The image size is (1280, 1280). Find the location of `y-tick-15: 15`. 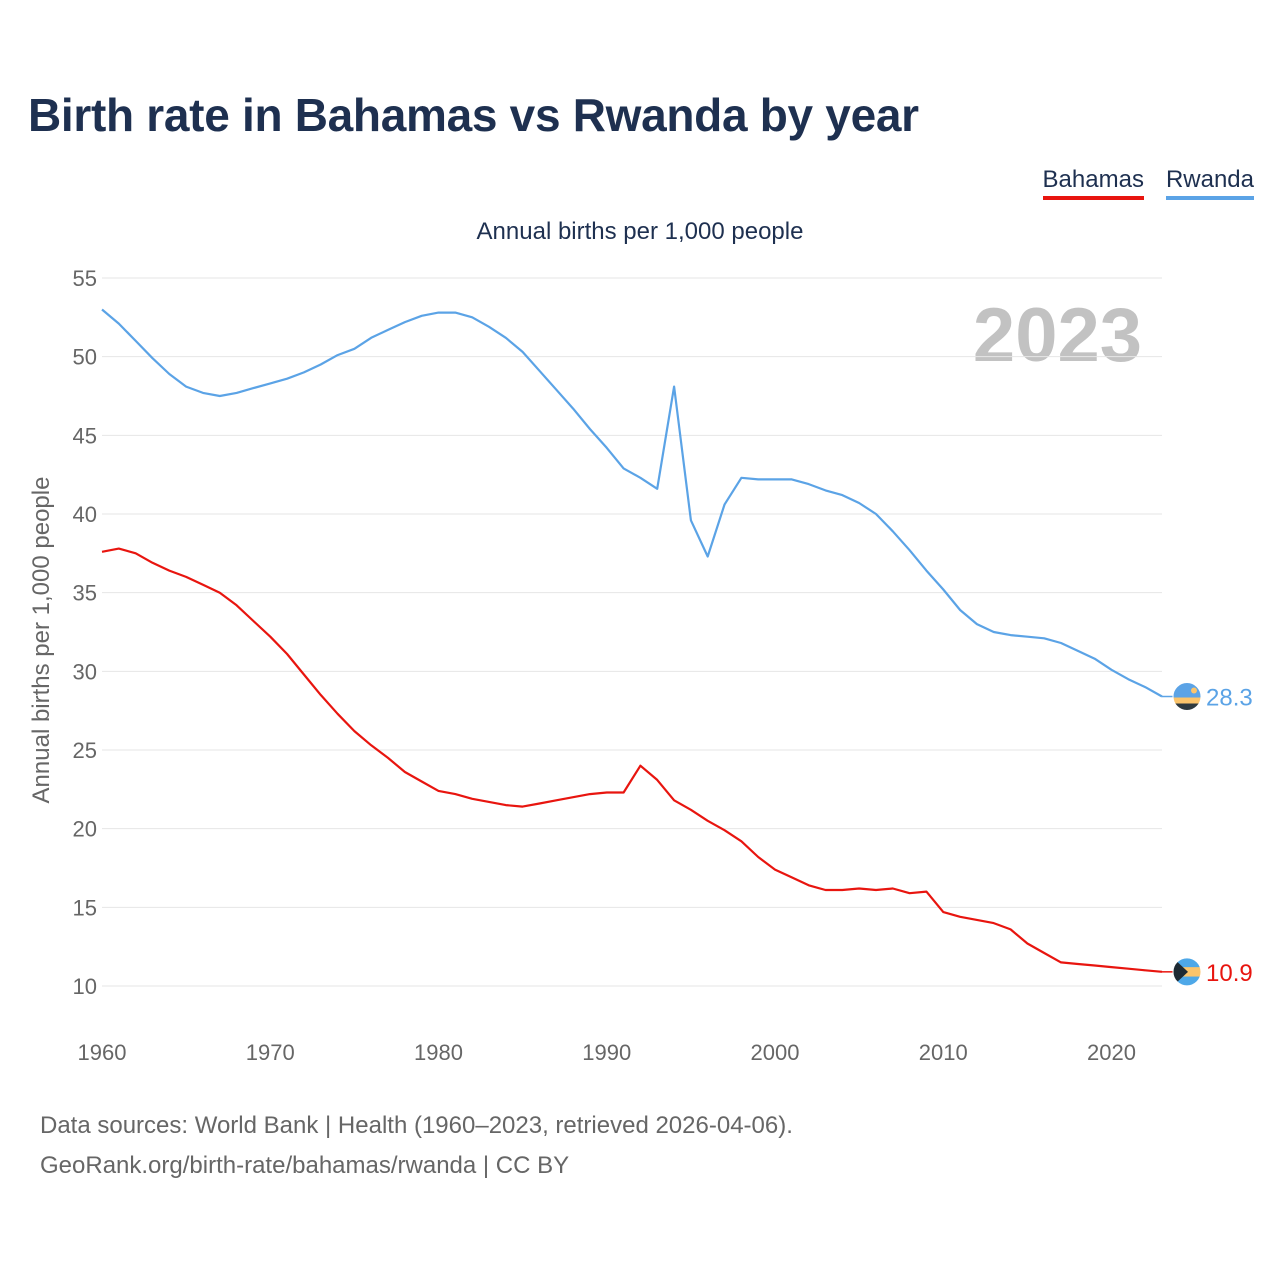

y-tick-15: 15 is located at coordinates (85, 907).